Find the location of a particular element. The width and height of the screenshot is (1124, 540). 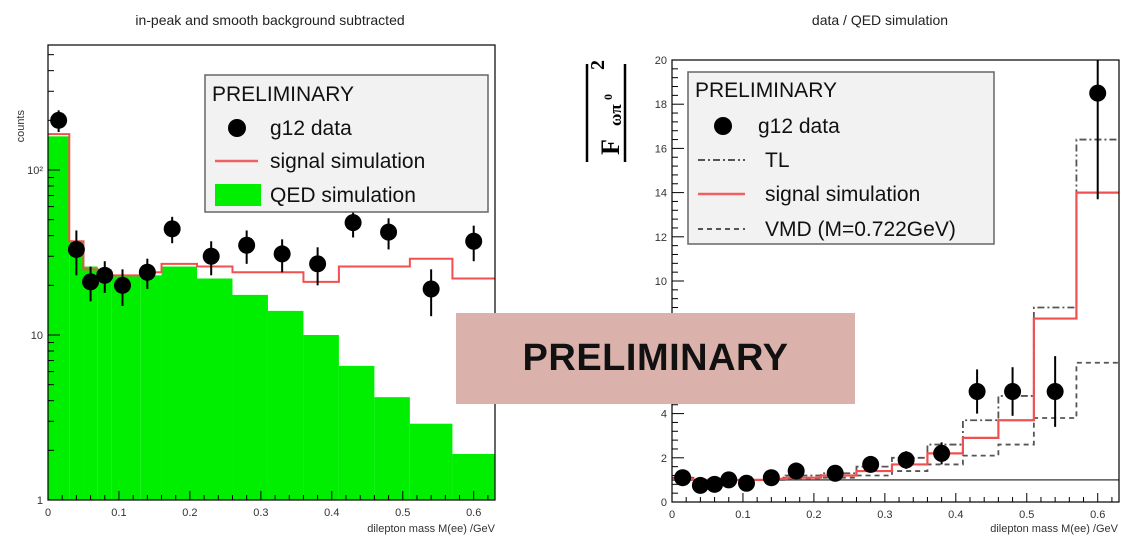

right-y-tick-label: 0 is located at coordinates (664, 503).